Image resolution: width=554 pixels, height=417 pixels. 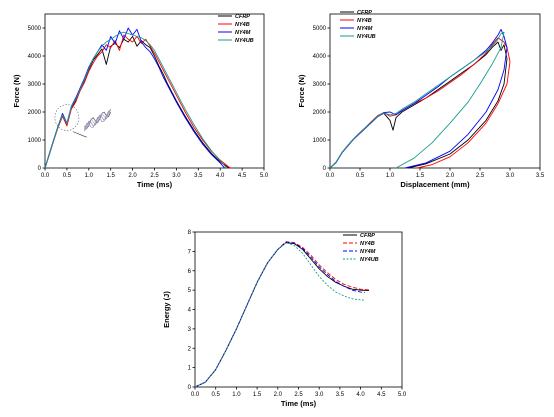 I want to click on y-tick-label: 3, so click(x=190, y=330).